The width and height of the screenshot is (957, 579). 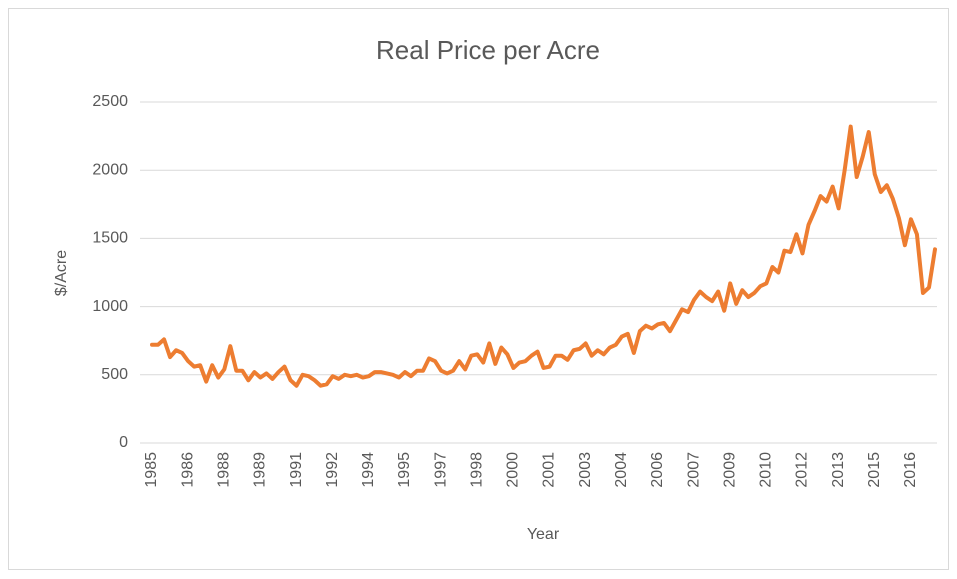 What do you see at coordinates (296, 470) in the screenshot?
I see `x-tick-label: 1991` at bounding box center [296, 470].